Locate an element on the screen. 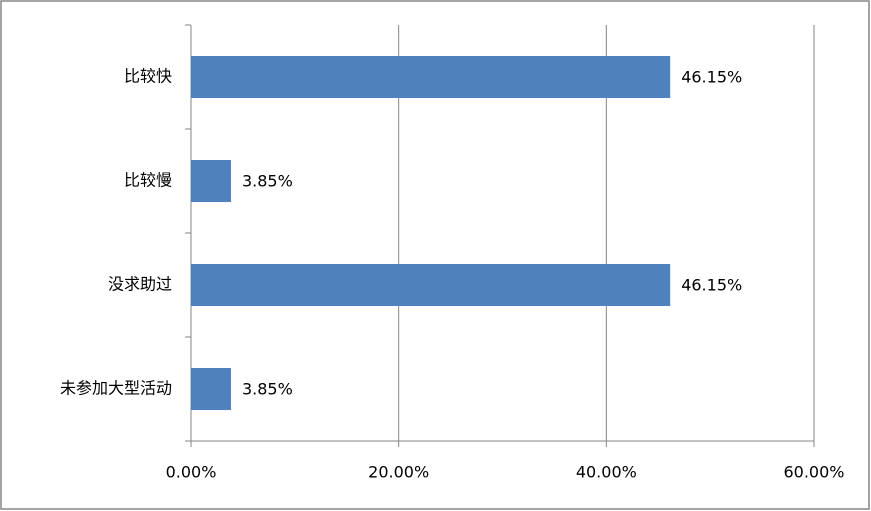  x-tick-label: 60.00% is located at coordinates (813, 472).